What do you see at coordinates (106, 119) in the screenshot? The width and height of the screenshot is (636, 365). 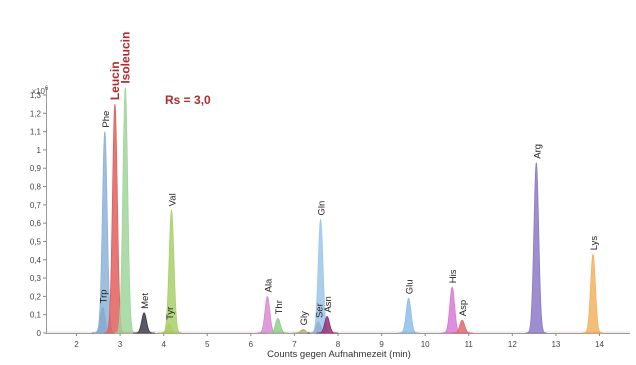 I see `peak-label-phe: Phe` at bounding box center [106, 119].